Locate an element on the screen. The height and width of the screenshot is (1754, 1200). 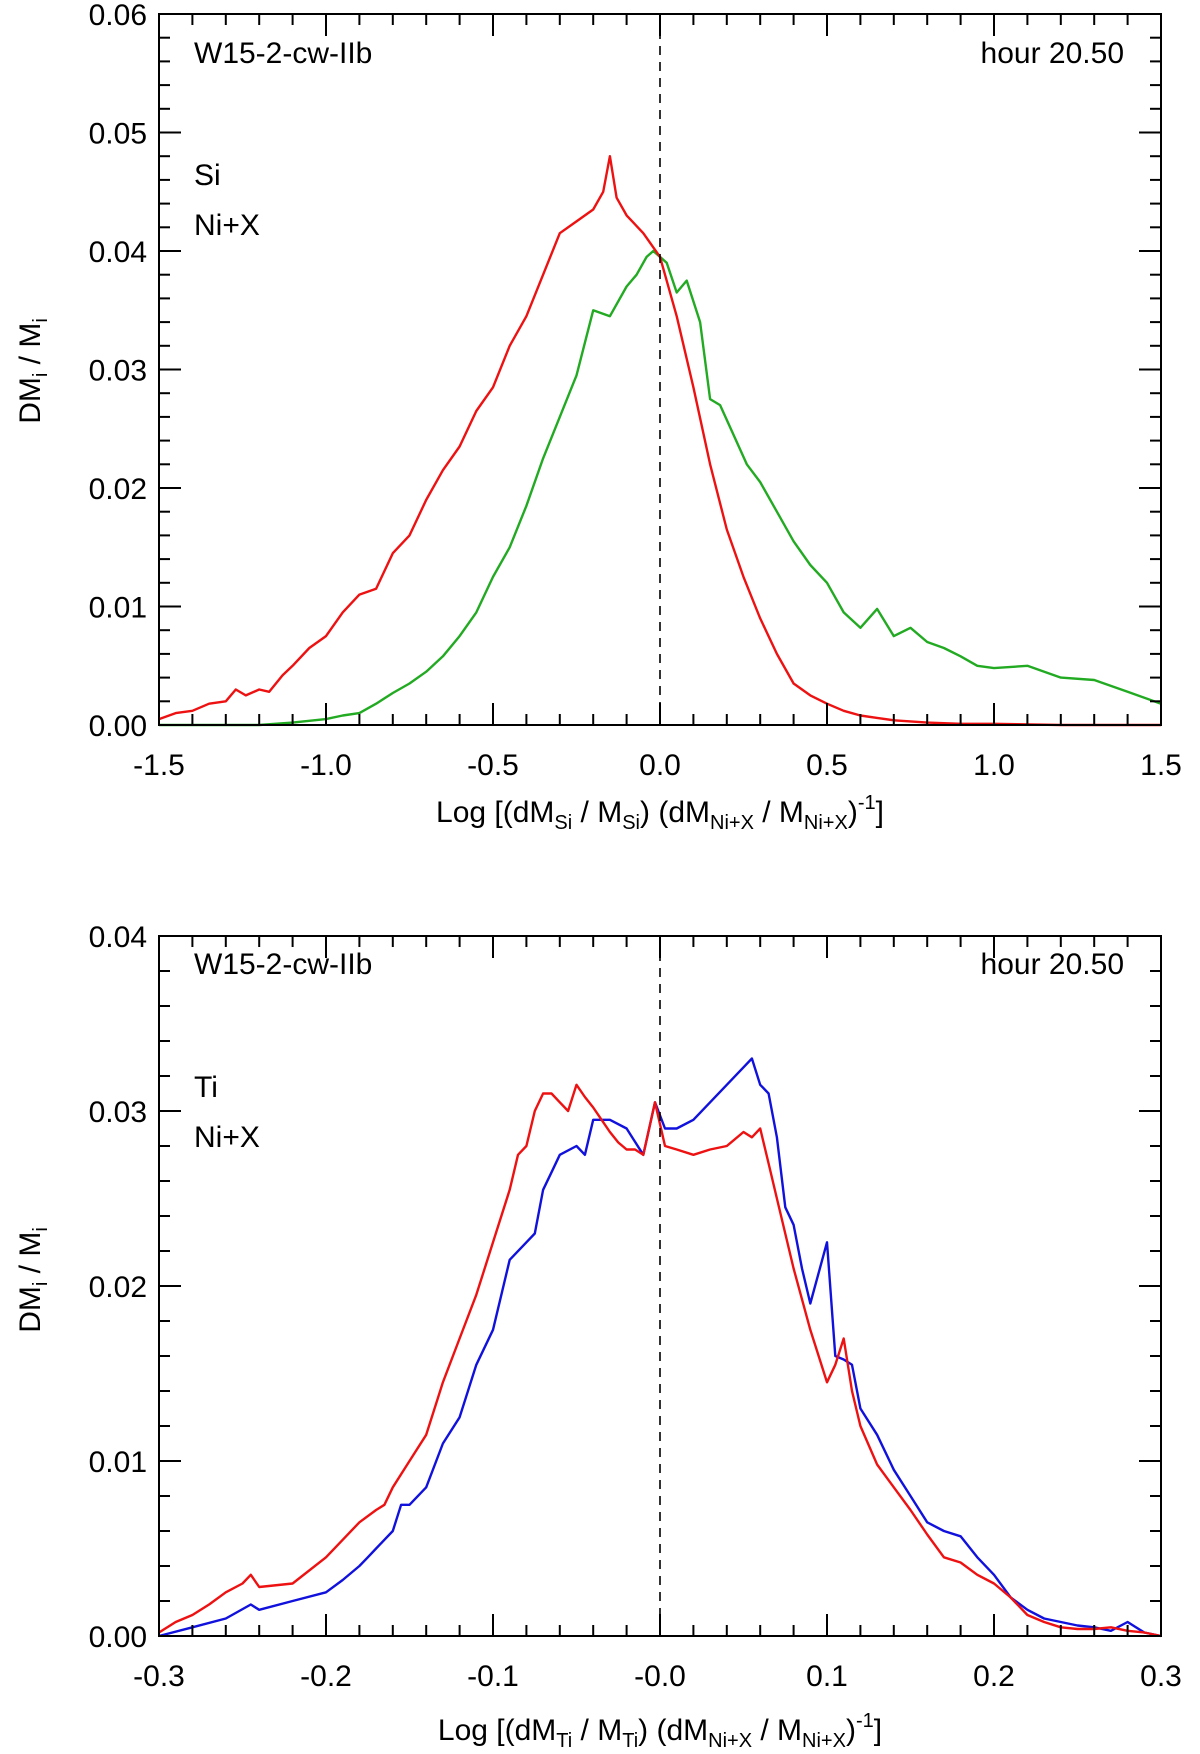
top-y-tick-label: 0.04 is located at coordinates (118, 252).